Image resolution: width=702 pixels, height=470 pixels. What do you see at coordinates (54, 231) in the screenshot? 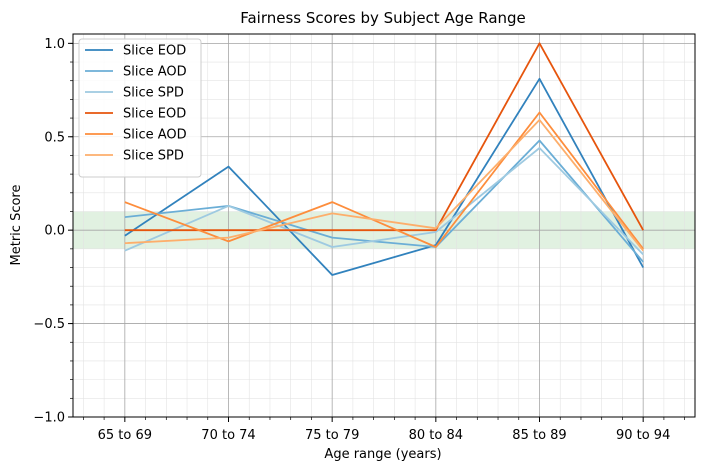
I see `y-tick-label: 0.0` at bounding box center [54, 231].